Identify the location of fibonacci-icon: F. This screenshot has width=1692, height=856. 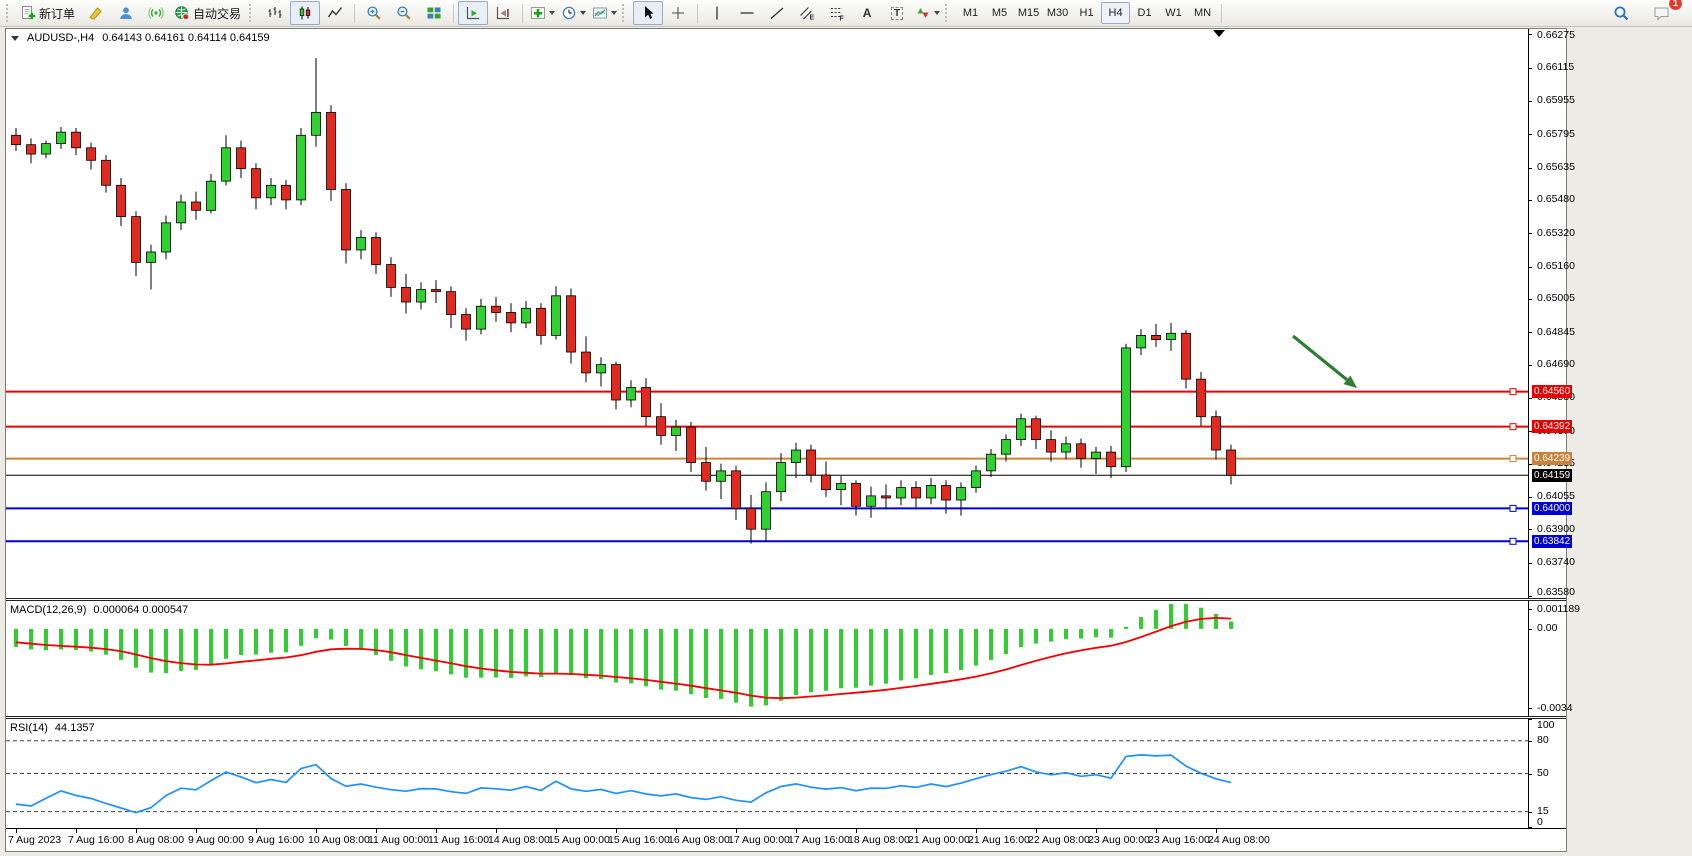
(837, 13).